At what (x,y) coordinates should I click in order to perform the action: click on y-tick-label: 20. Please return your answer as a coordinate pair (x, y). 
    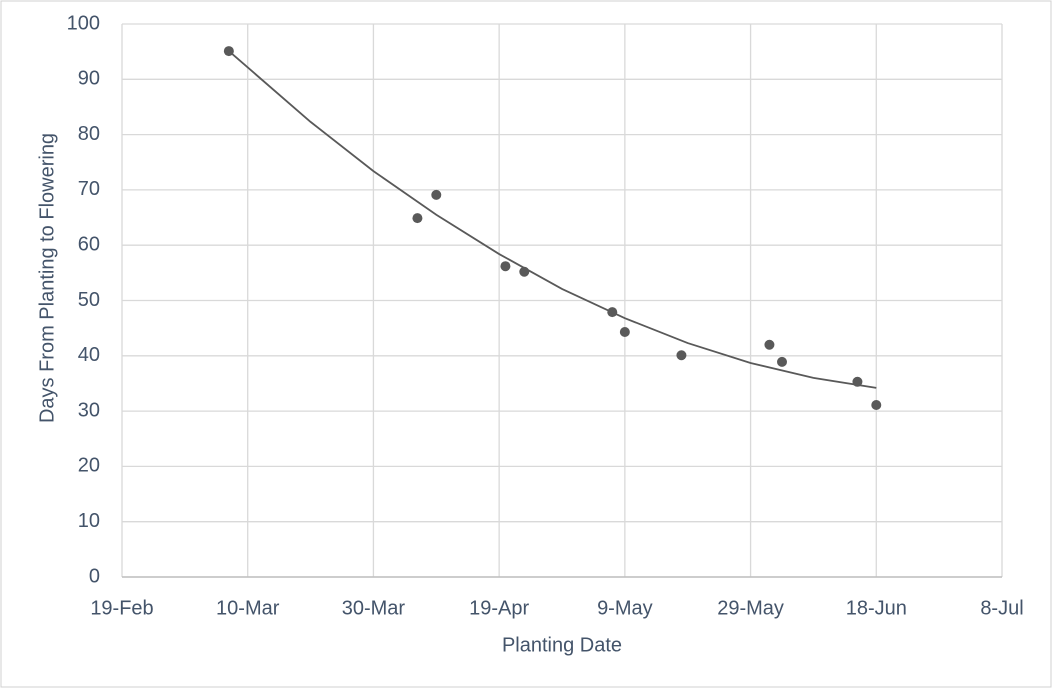
    Looking at the image, I should click on (89, 466).